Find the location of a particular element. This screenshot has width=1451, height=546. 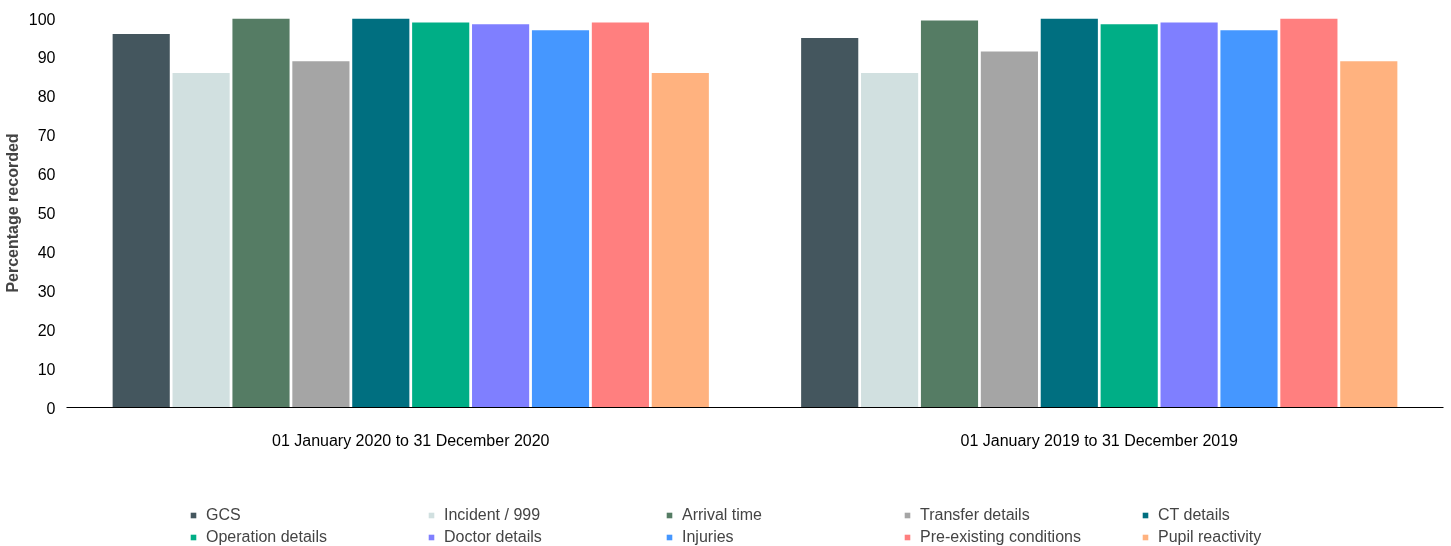

x-tick-label: 01 January 2020 to 31 December 2020 is located at coordinates (410, 440).